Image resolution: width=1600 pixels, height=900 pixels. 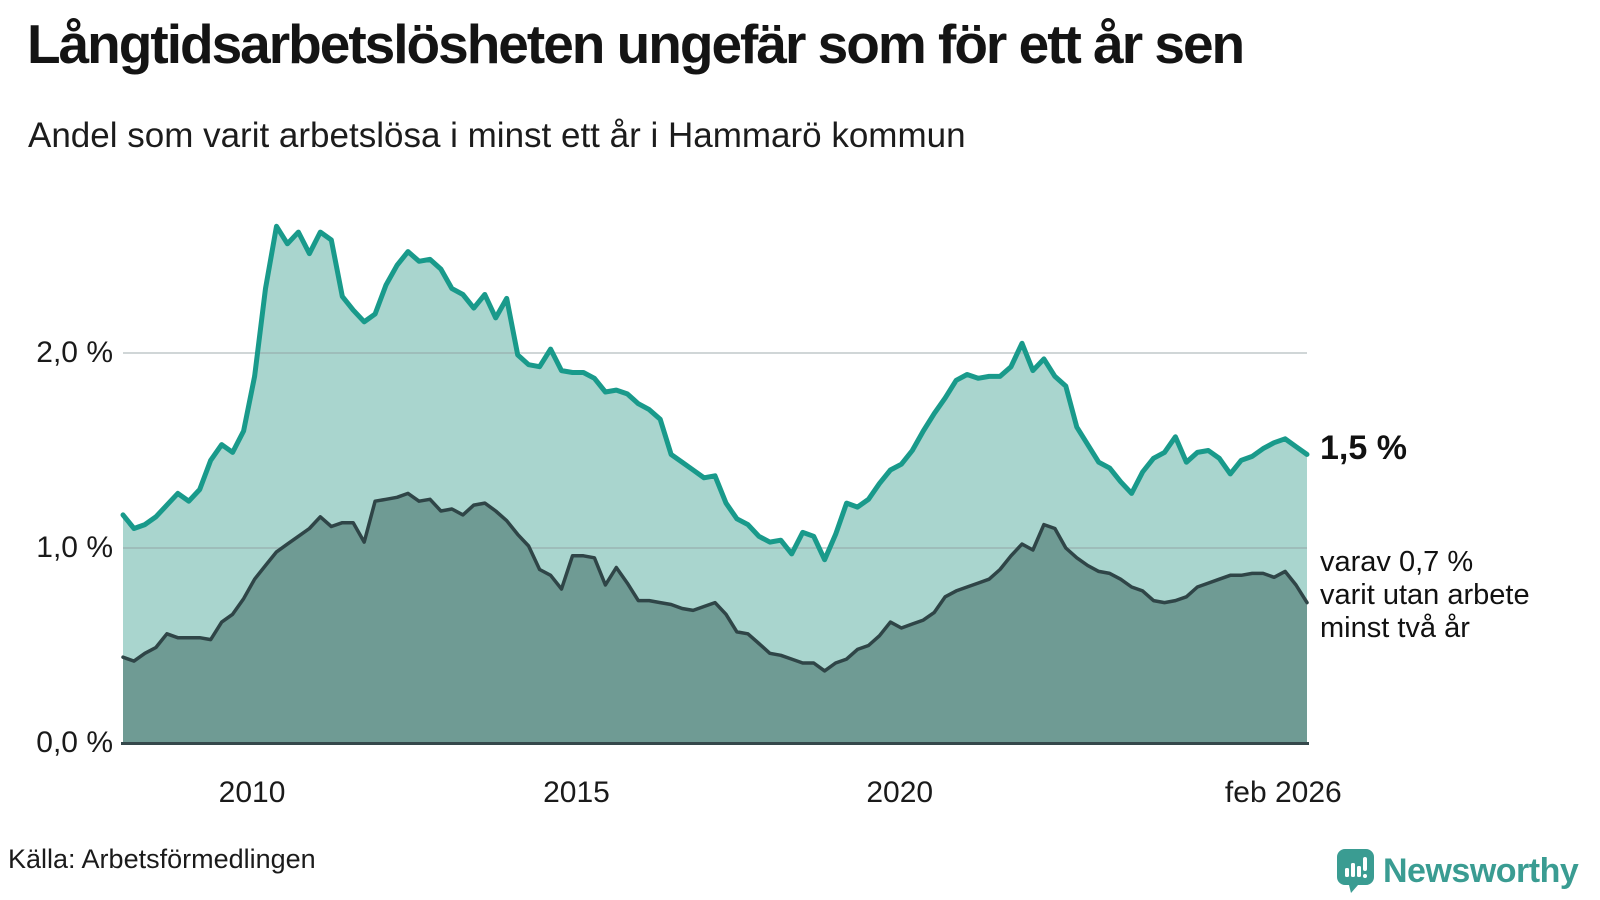 I want to click on total-end-value-label: 1,5 %, so click(x=1363, y=448).